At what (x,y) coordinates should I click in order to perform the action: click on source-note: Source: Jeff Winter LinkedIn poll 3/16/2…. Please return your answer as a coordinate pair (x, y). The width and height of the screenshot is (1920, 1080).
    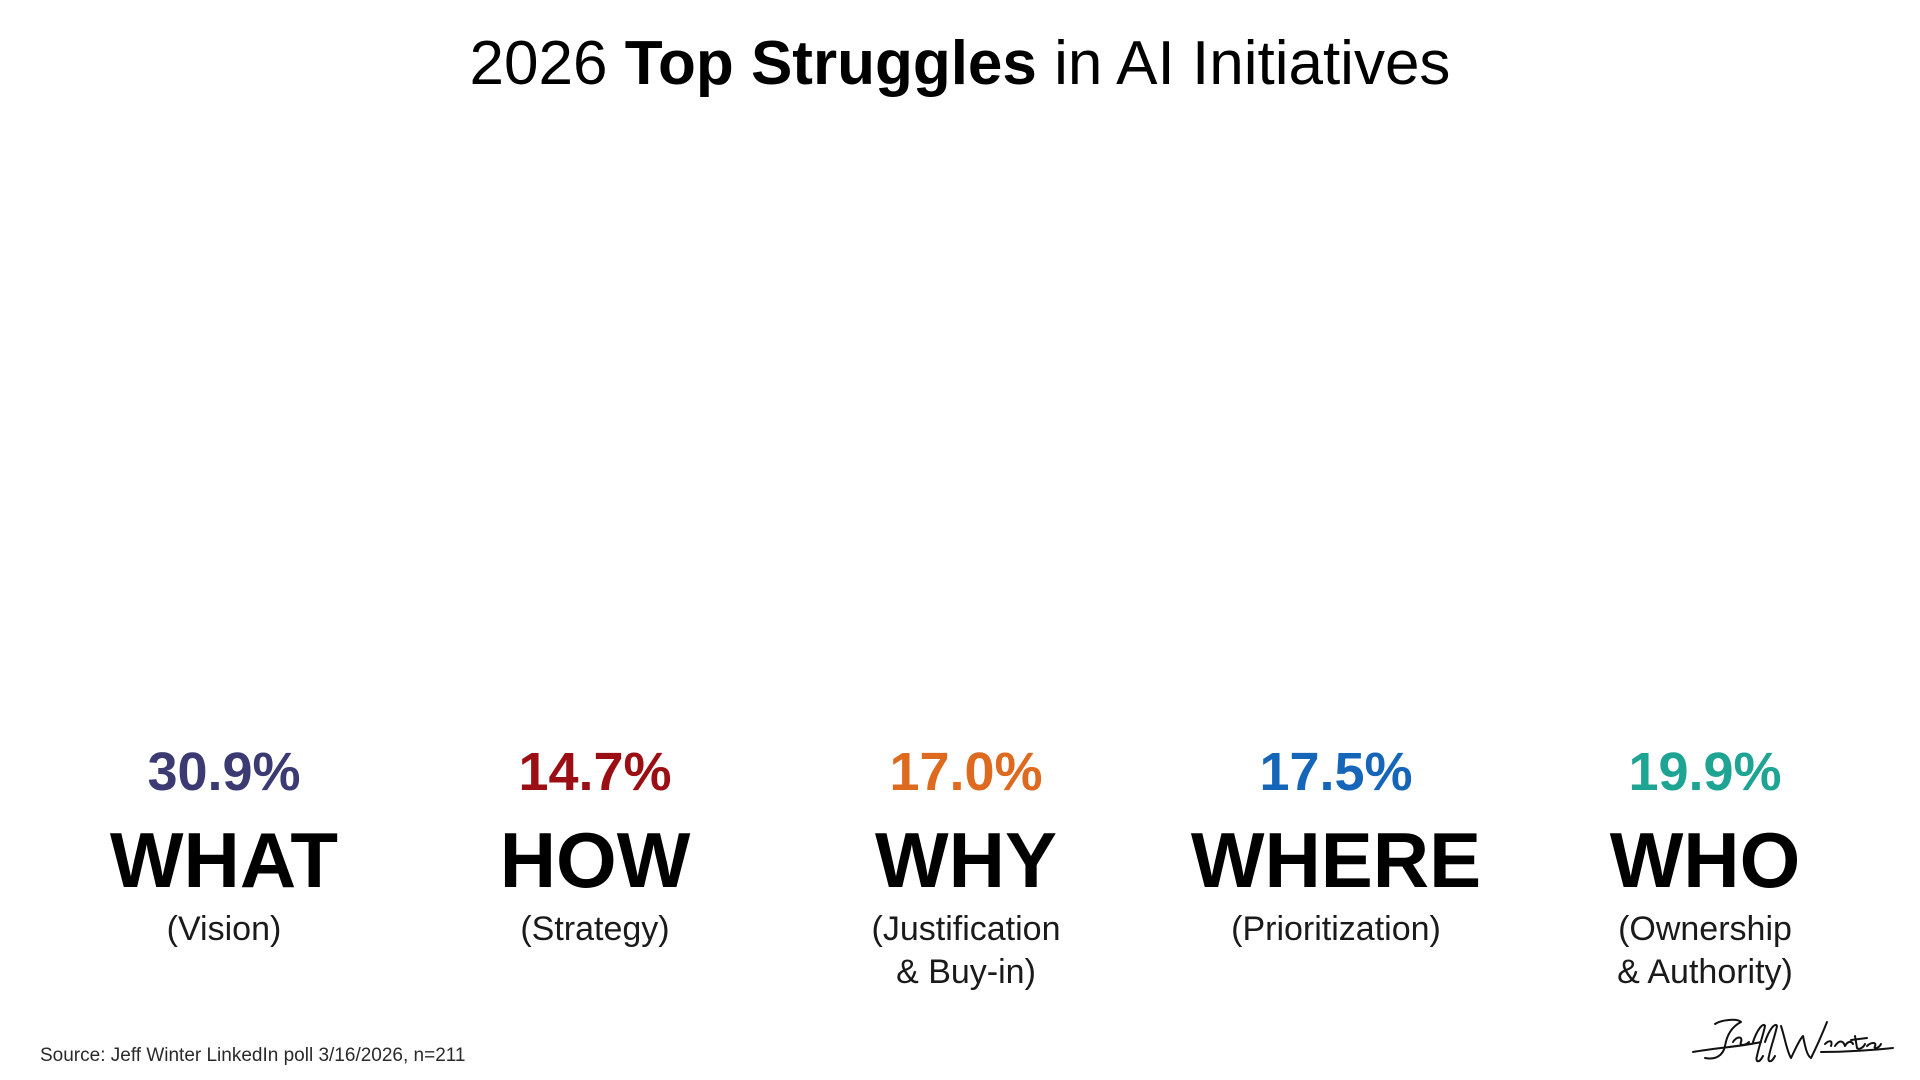
    Looking at the image, I should click on (253, 1055).